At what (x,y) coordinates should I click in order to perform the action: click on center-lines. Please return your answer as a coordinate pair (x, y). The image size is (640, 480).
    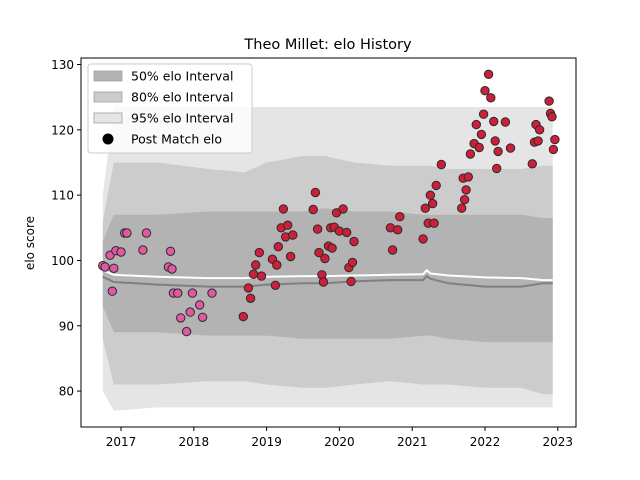
    Looking at the image, I should click on (327, 278).